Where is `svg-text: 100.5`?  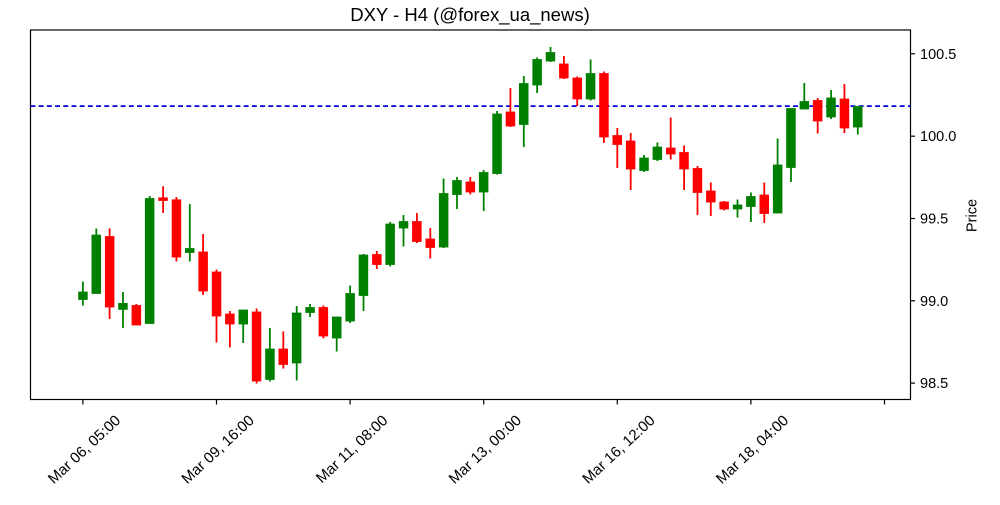 svg-text: 100.5 is located at coordinates (938, 55).